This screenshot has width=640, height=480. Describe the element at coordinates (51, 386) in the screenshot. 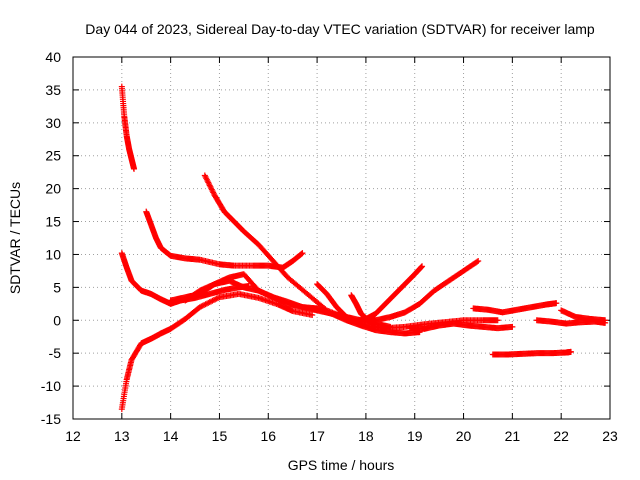

I see `y-tick-label: -10` at that location.